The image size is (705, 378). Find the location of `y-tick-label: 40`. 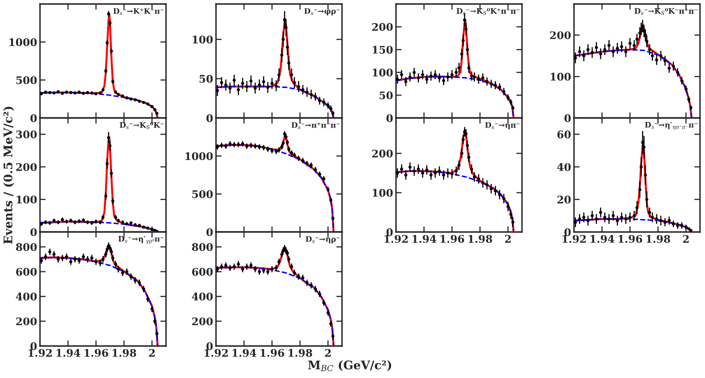

y-tick-label: 40 is located at coordinates (564, 167).